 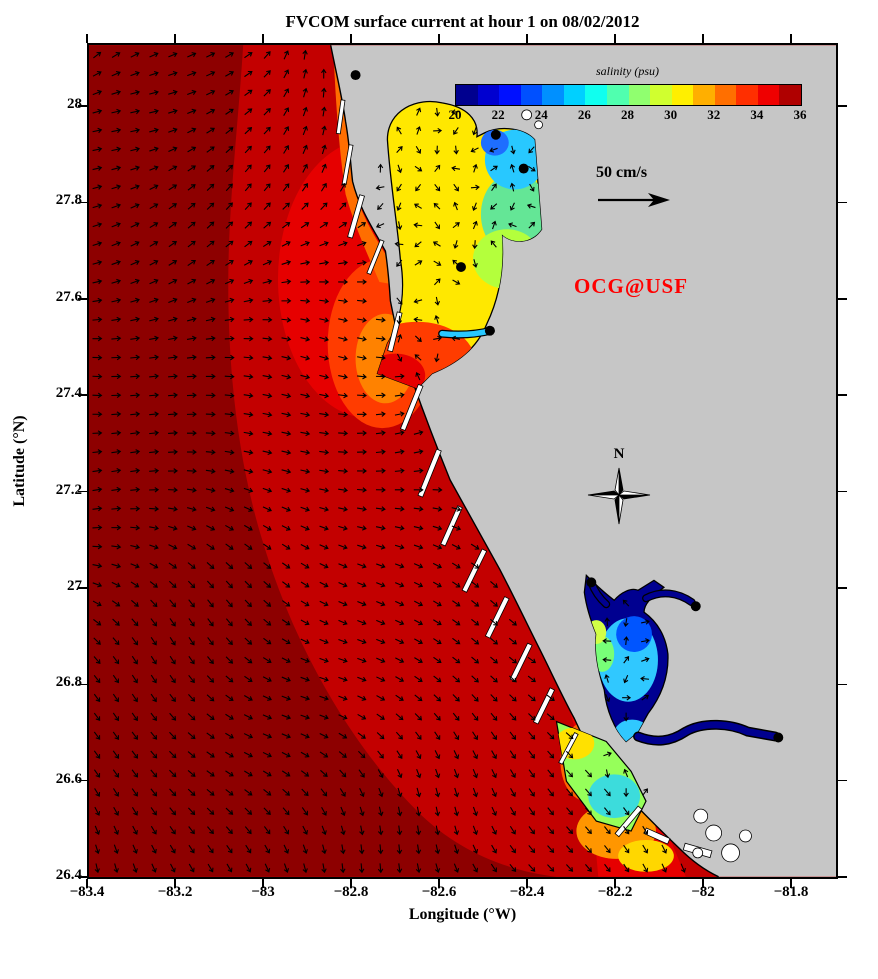 What do you see at coordinates (614, 796) in the screenshot?
I see `sound-cyan` at bounding box center [614, 796].